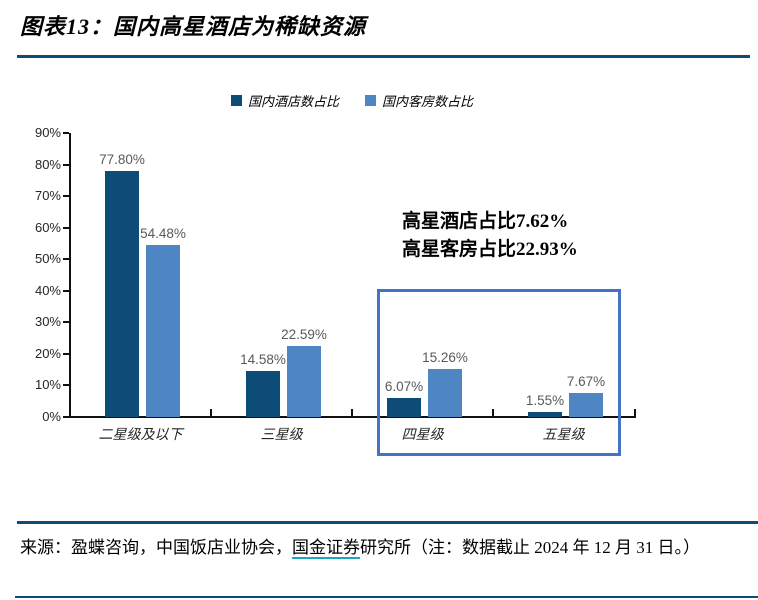 This screenshot has height=600, width=758. I want to click on source-suffix: 研究所（注：数据截止 2024 年 12 月 31 日。）, so click(530, 547).